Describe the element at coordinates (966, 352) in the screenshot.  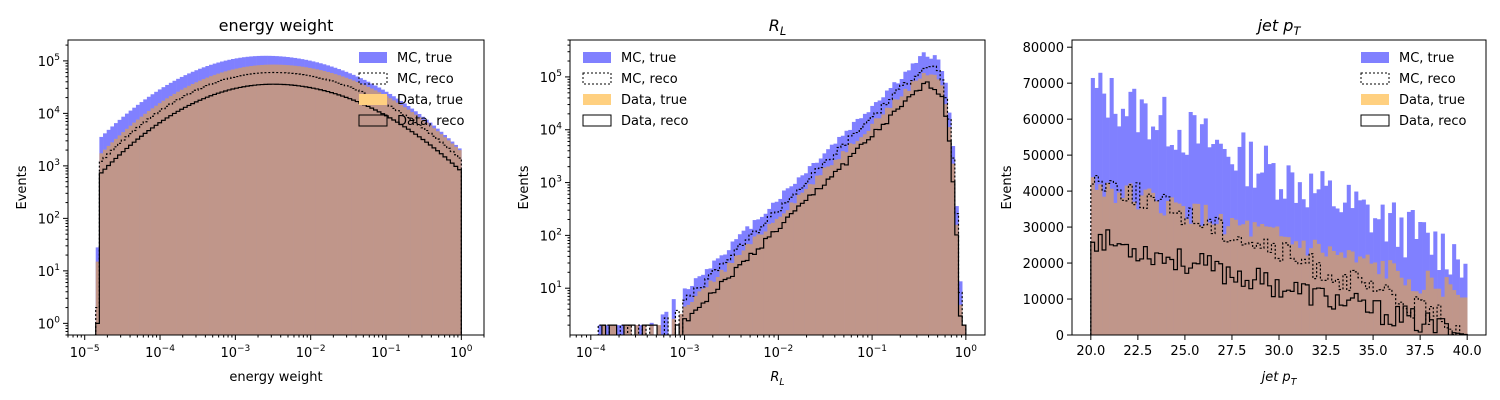
I see `x-tick-label: 10⁰` at that location.